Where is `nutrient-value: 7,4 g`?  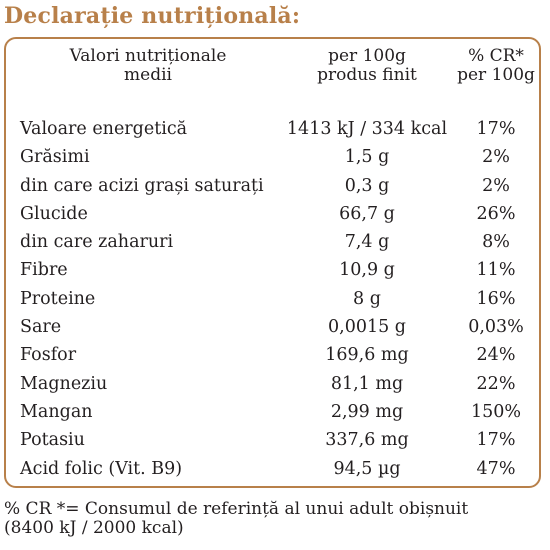
nutrient-value: 7,4 g is located at coordinates (367, 242).